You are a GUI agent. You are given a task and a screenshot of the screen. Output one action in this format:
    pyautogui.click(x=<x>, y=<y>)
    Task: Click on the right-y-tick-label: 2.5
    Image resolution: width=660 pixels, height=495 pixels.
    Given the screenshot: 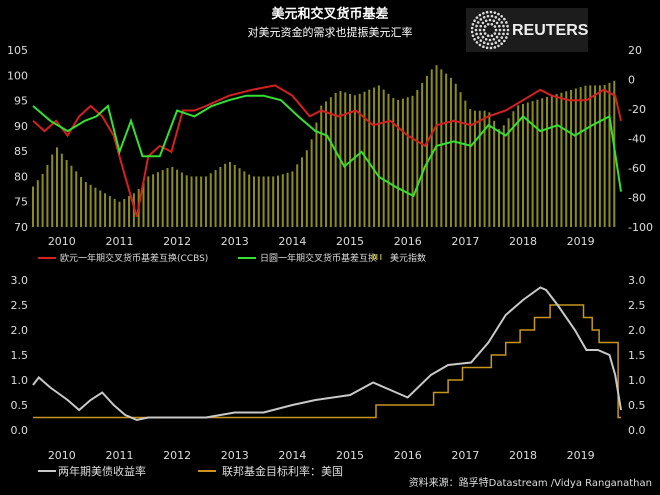 What is the action you would take?
    pyautogui.click(x=637, y=305)
    